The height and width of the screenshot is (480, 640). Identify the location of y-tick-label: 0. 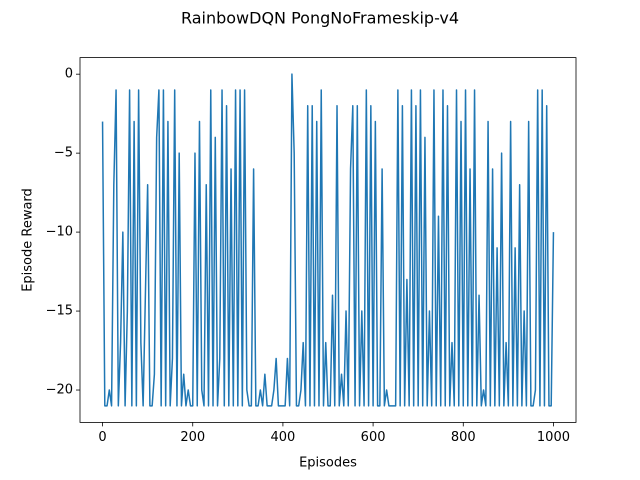
(69, 74).